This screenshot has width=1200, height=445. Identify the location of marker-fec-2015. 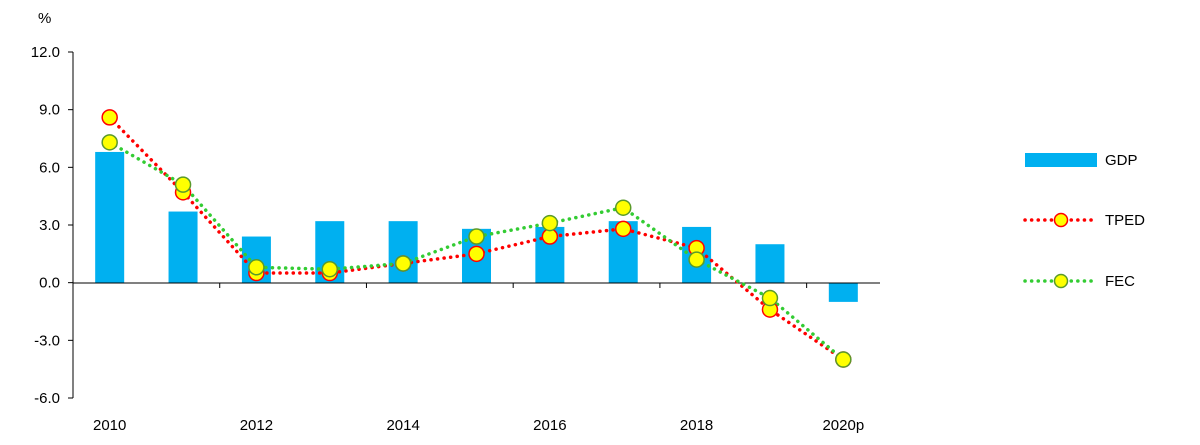
(476, 236).